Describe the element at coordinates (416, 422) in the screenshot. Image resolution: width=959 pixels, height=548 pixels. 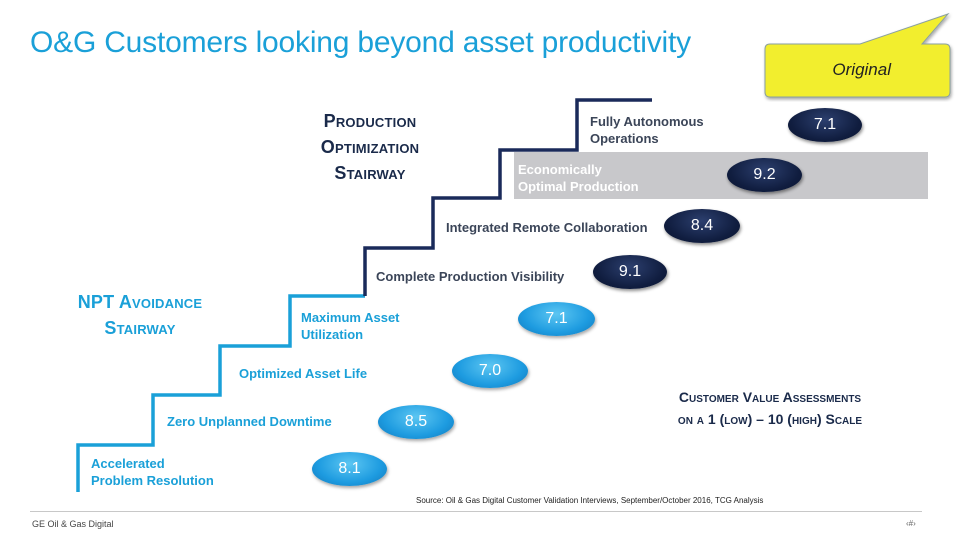
I see `score-oval-zero-downtime: 8.5` at that location.